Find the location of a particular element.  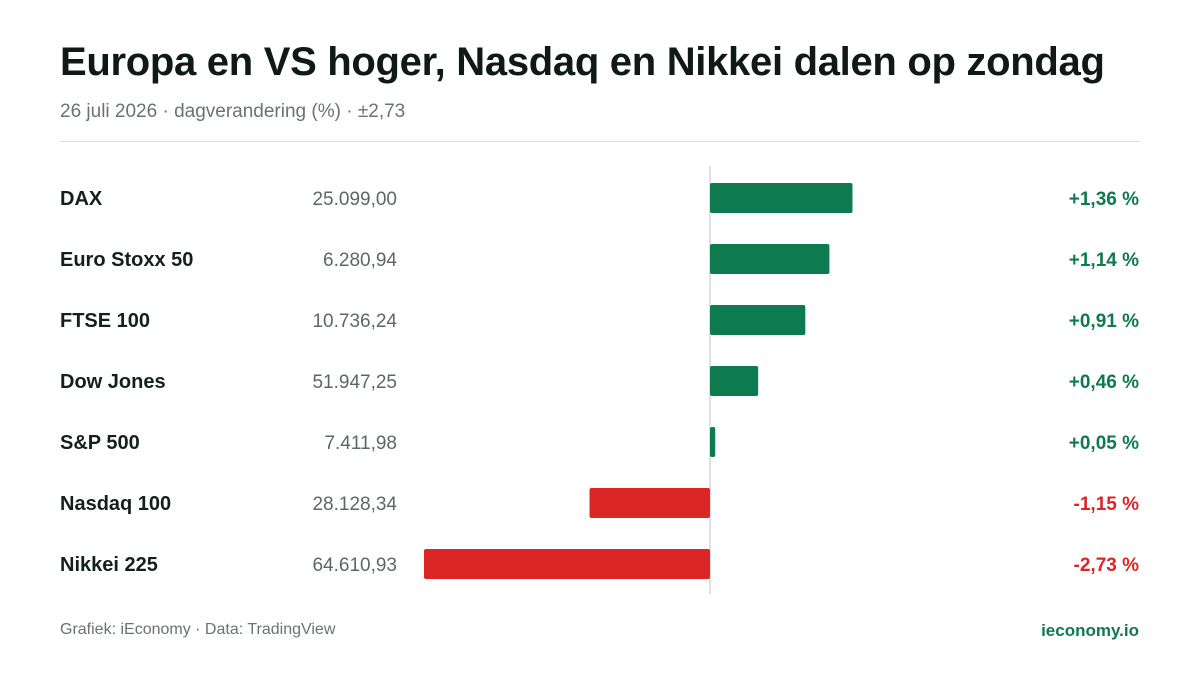

index-level: 28.128,34 is located at coordinates (354, 504).